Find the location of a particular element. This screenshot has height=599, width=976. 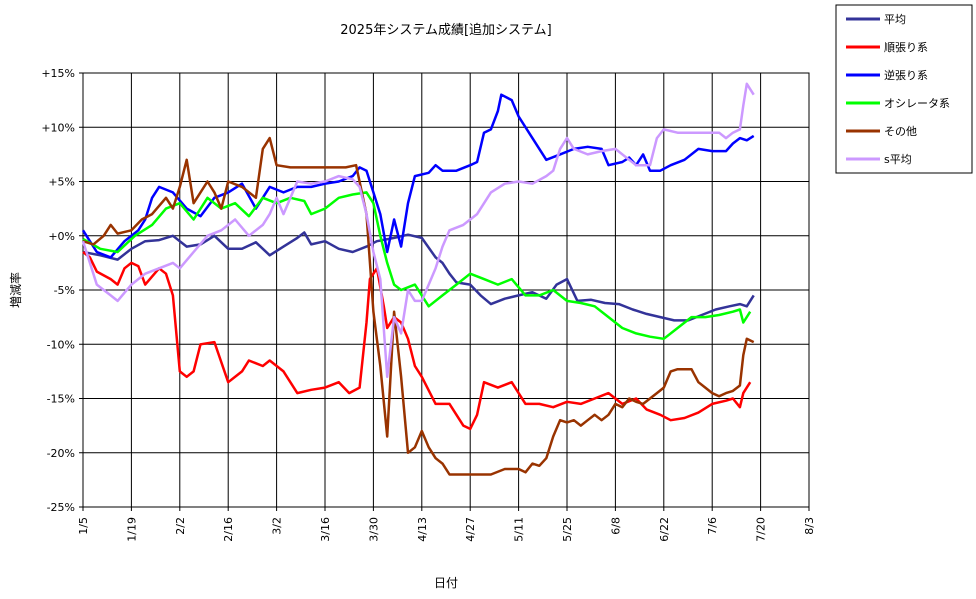

y-axis-label: 増減率 is located at coordinates (15, 290).